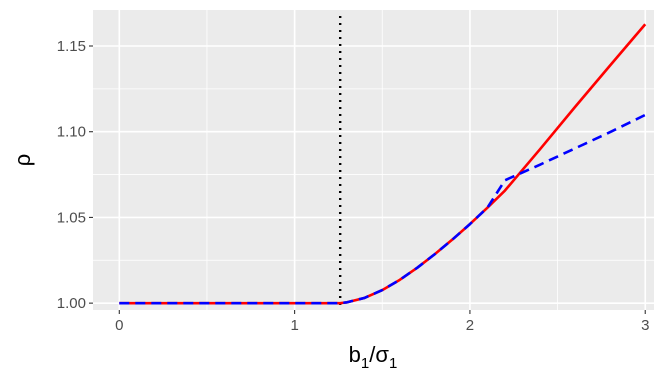 Image resolution: width=657 pixels, height=370 pixels. What do you see at coordinates (71, 132) in the screenshot?
I see `y-tick-label: 1.10` at bounding box center [71, 132].